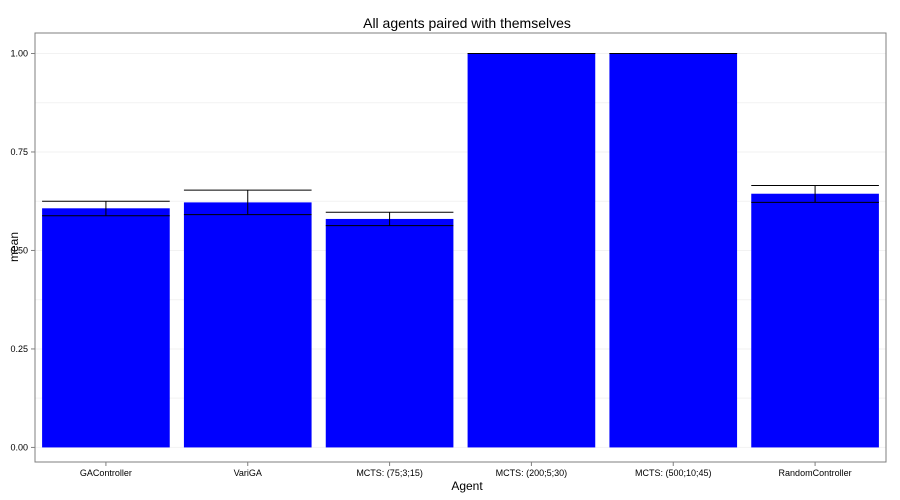 The height and width of the screenshot is (500, 900). I want to click on x-tick-label: VariGA, so click(248, 473).